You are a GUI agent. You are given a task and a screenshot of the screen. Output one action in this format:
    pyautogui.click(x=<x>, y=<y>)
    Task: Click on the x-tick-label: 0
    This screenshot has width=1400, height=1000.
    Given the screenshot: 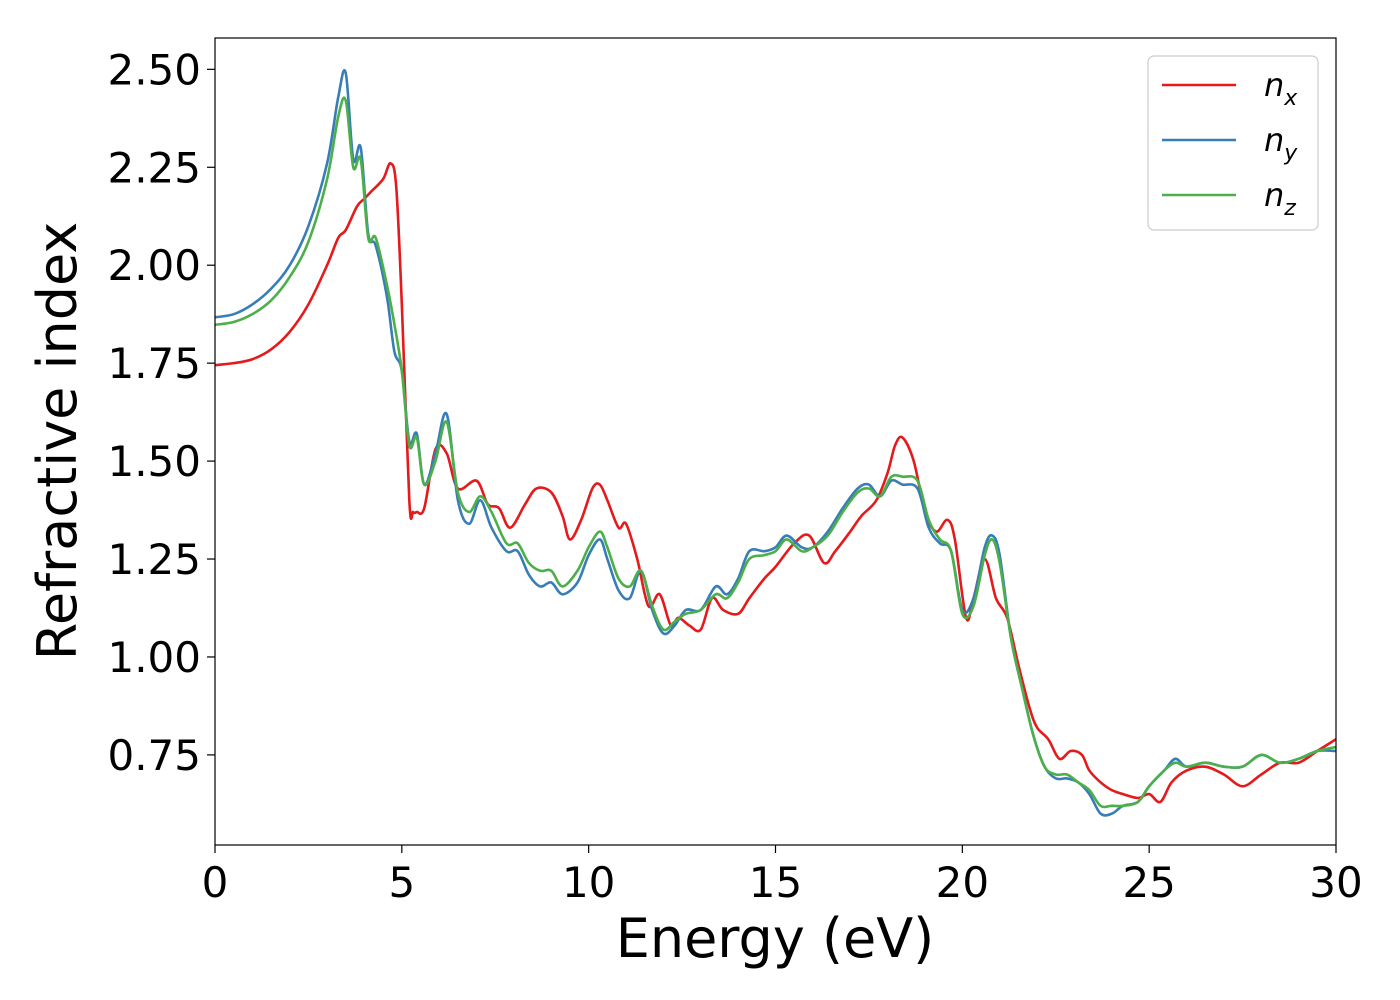 What is the action you would take?
    pyautogui.click(x=215, y=882)
    